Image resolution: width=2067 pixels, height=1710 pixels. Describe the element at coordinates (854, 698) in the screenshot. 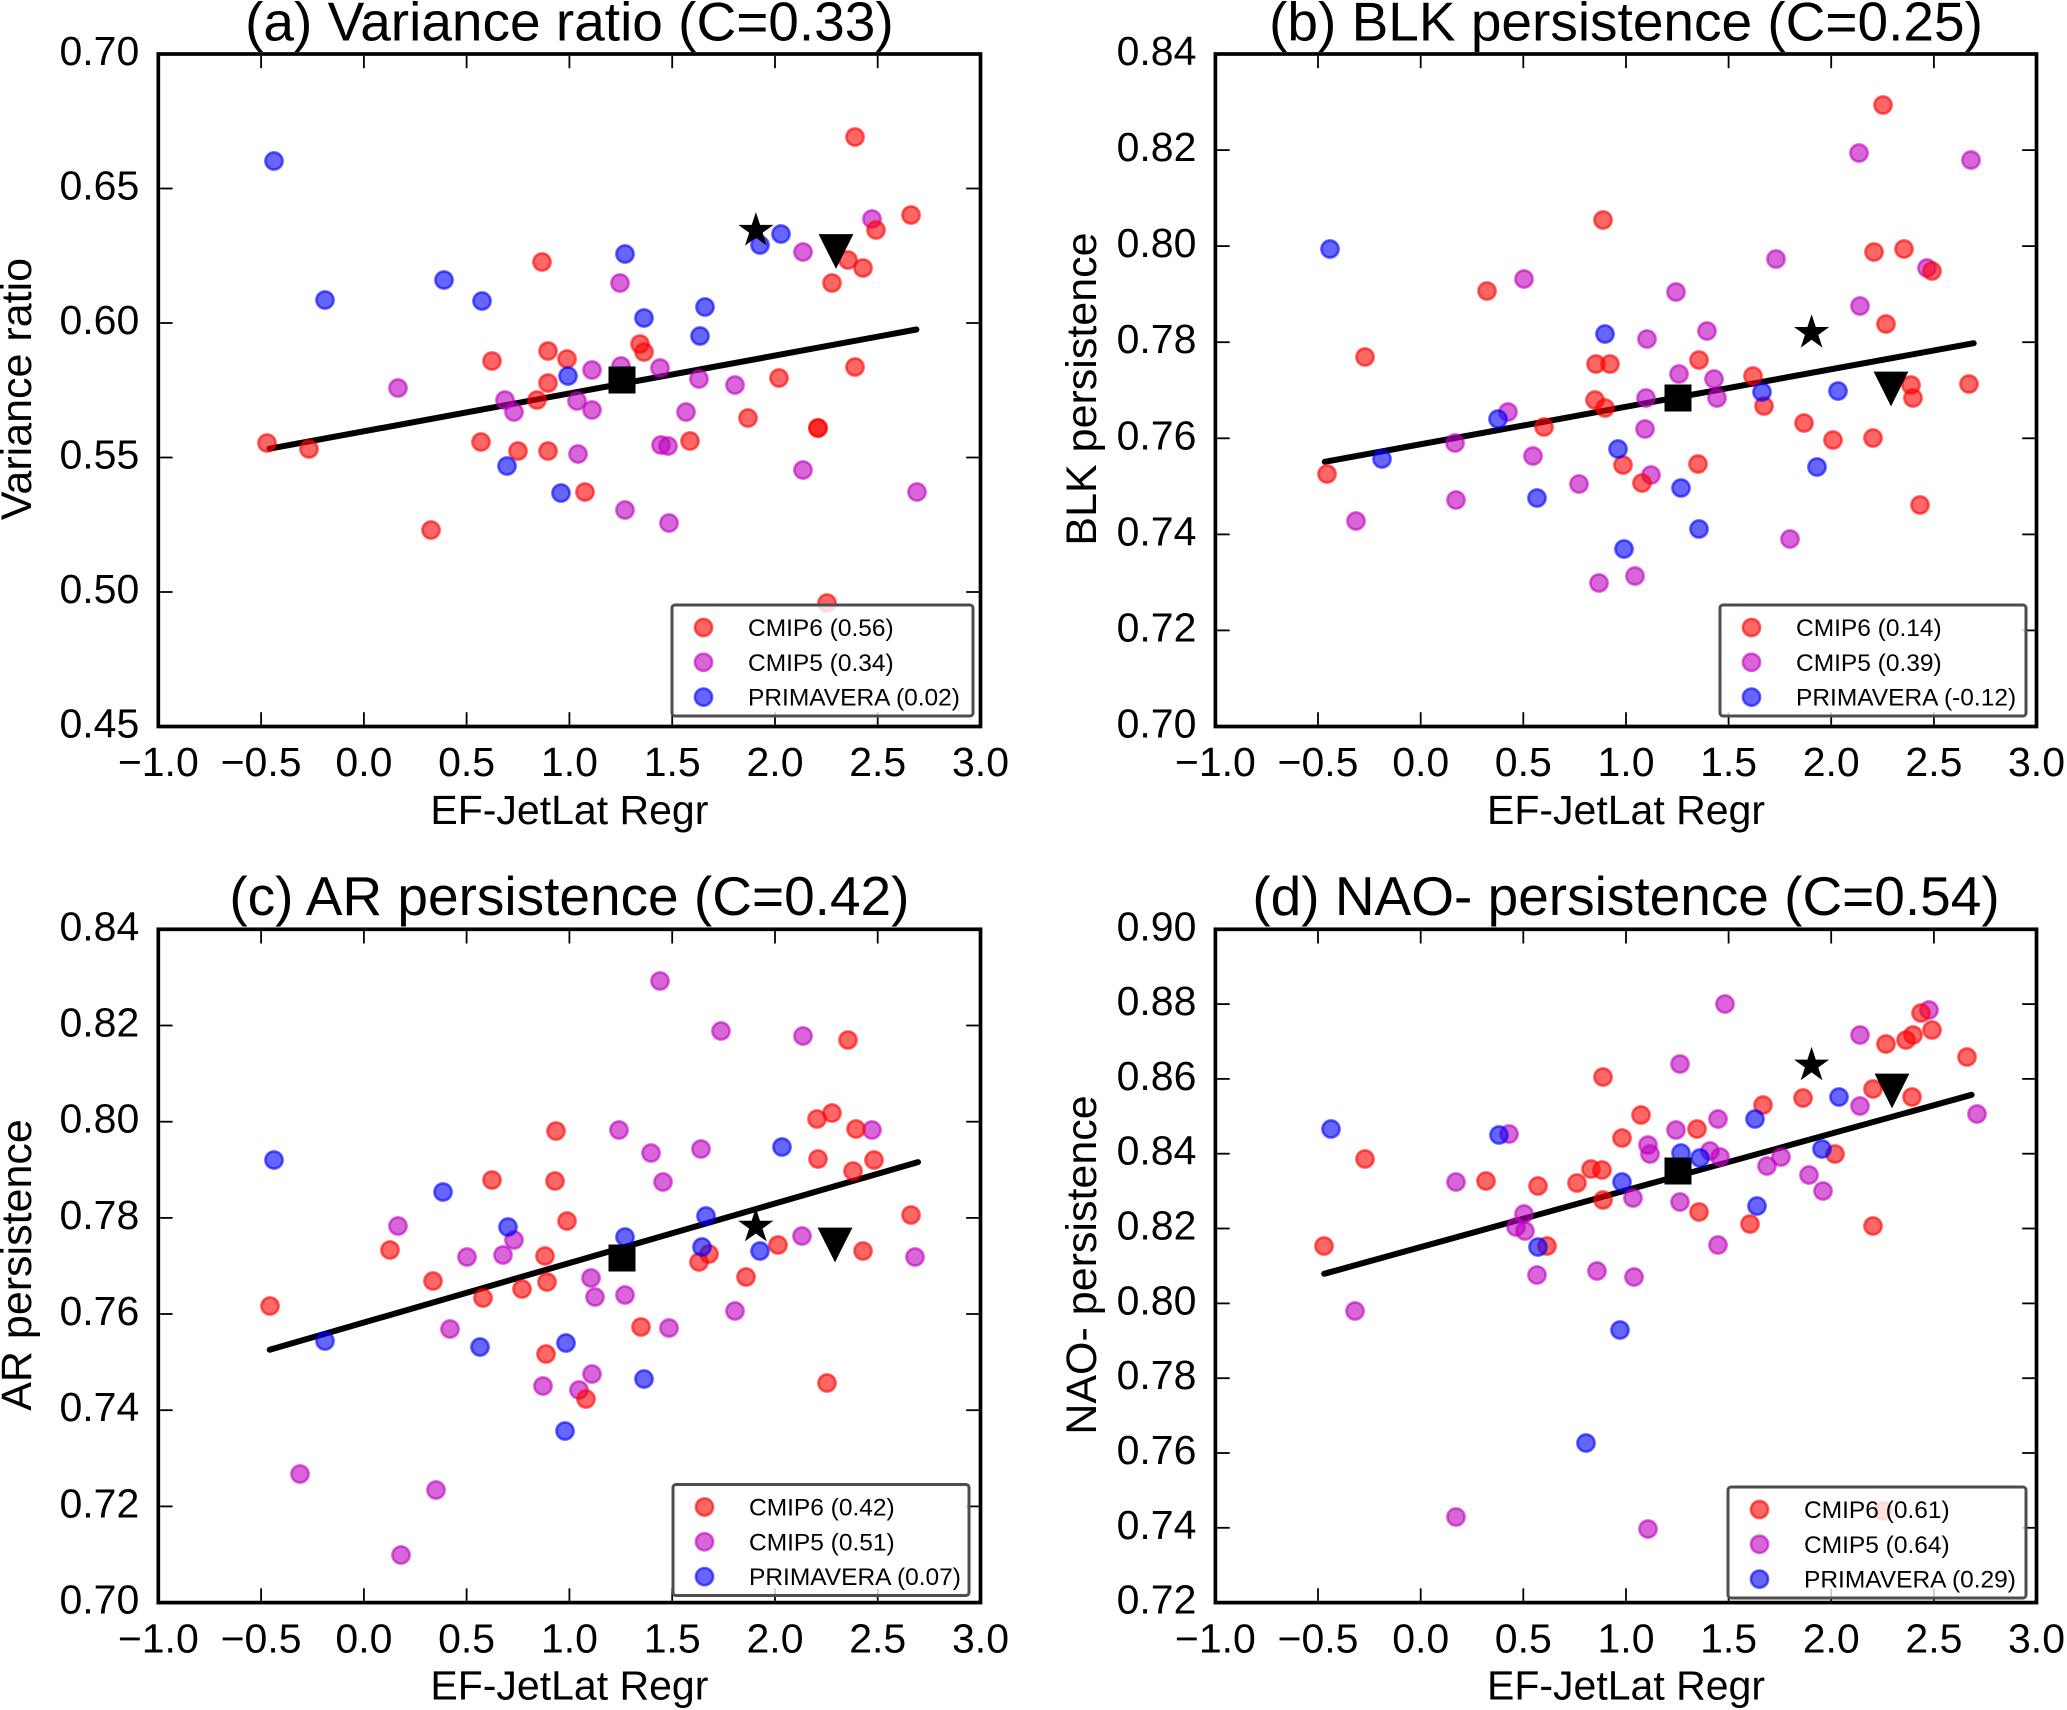

I see `svg-text: PRIMAVERA (0.02)` at that location.